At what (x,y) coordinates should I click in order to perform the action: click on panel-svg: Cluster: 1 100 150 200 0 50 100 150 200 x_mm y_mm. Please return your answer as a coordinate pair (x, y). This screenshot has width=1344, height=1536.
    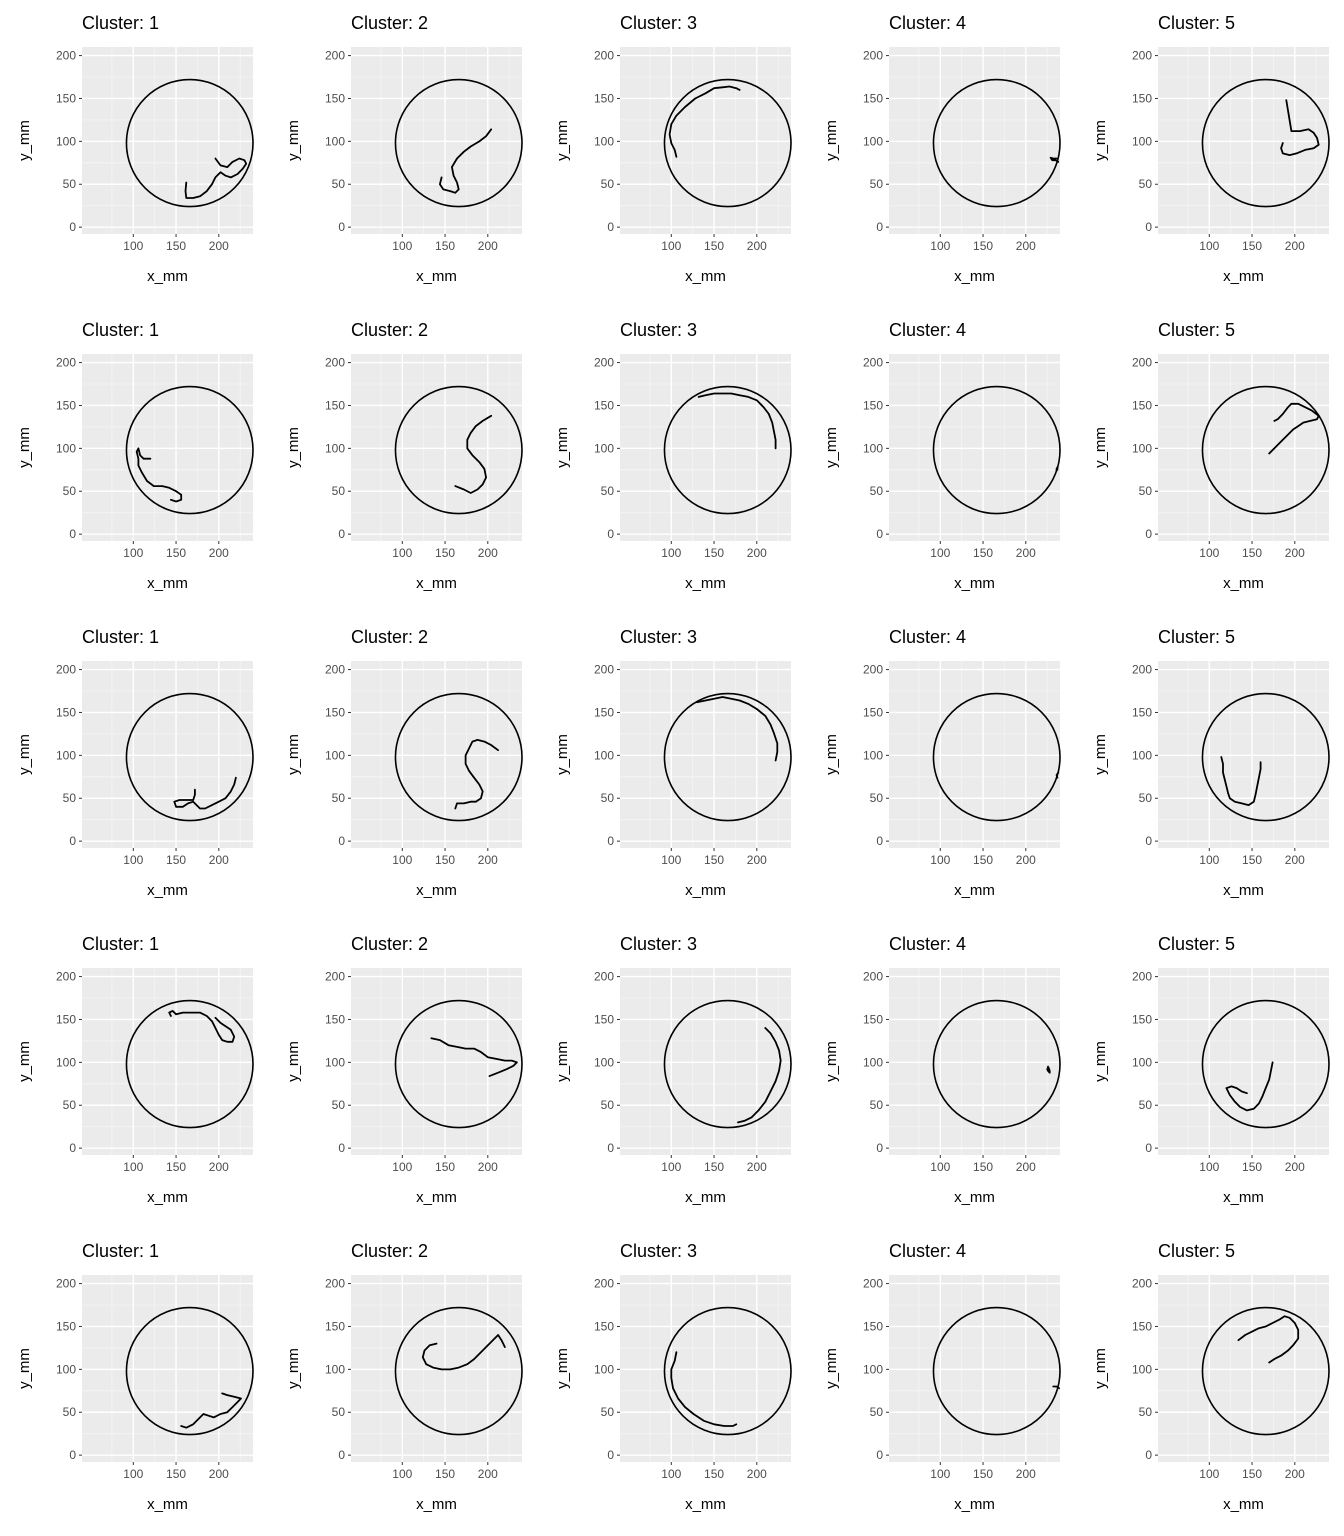
    Looking at the image, I should click on (135, 456).